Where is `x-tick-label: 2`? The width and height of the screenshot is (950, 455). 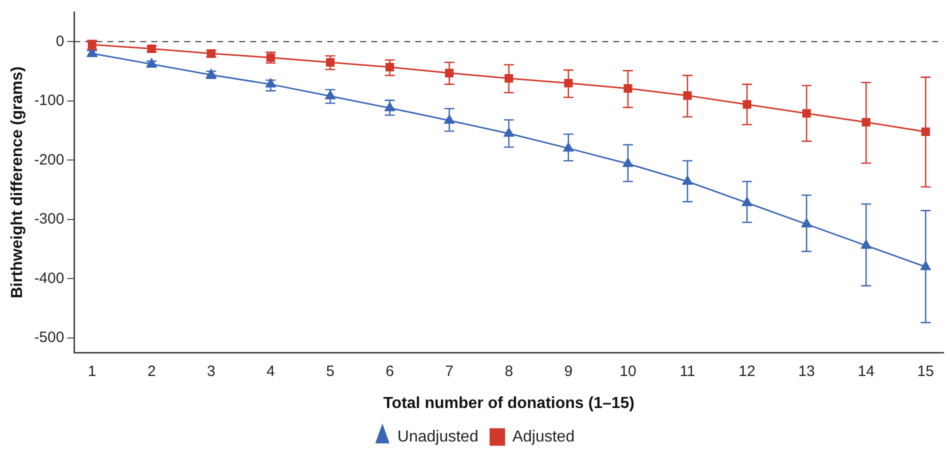
x-tick-label: 2 is located at coordinates (151, 371).